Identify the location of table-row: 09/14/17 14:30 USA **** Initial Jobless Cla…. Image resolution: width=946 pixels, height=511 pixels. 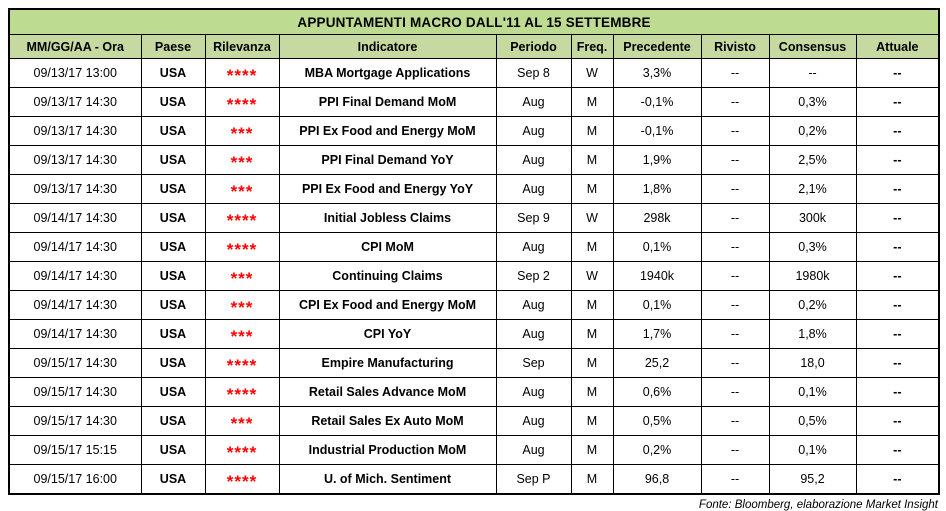
(474, 218).